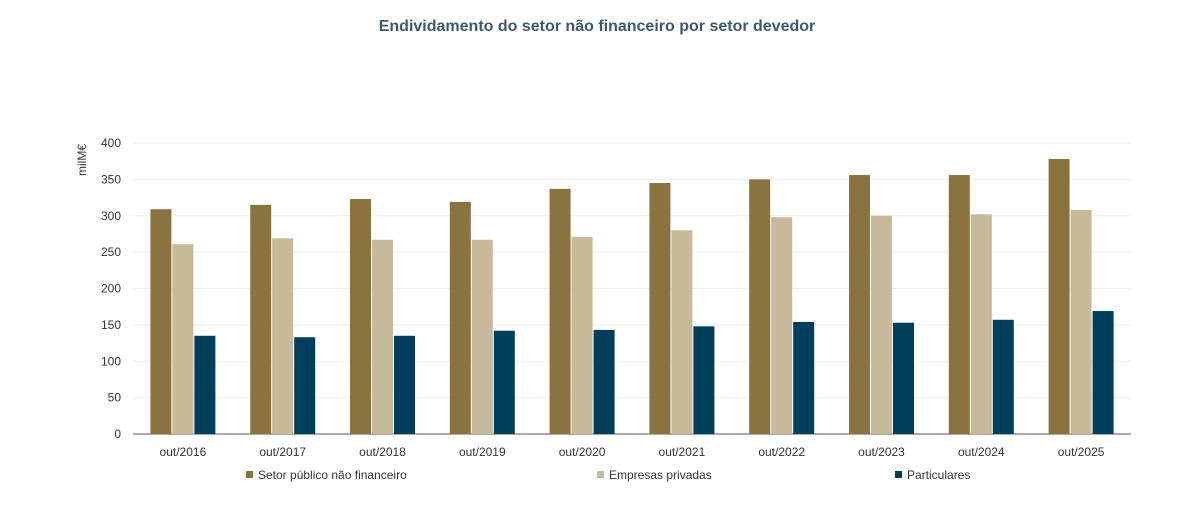 This screenshot has height=529, width=1200. I want to click on x-tick-label: out/2023, so click(881, 452).